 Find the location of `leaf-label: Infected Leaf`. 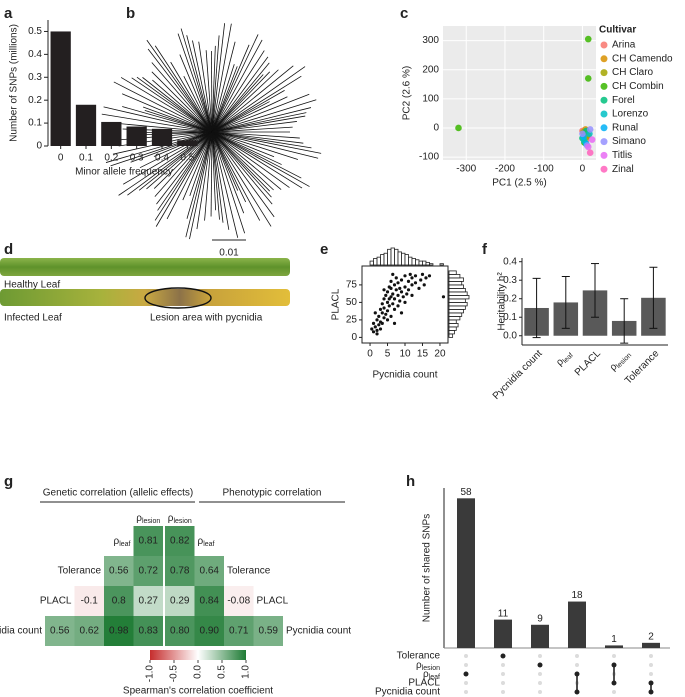

leaf-label: Infected Leaf is located at coordinates (33, 318).